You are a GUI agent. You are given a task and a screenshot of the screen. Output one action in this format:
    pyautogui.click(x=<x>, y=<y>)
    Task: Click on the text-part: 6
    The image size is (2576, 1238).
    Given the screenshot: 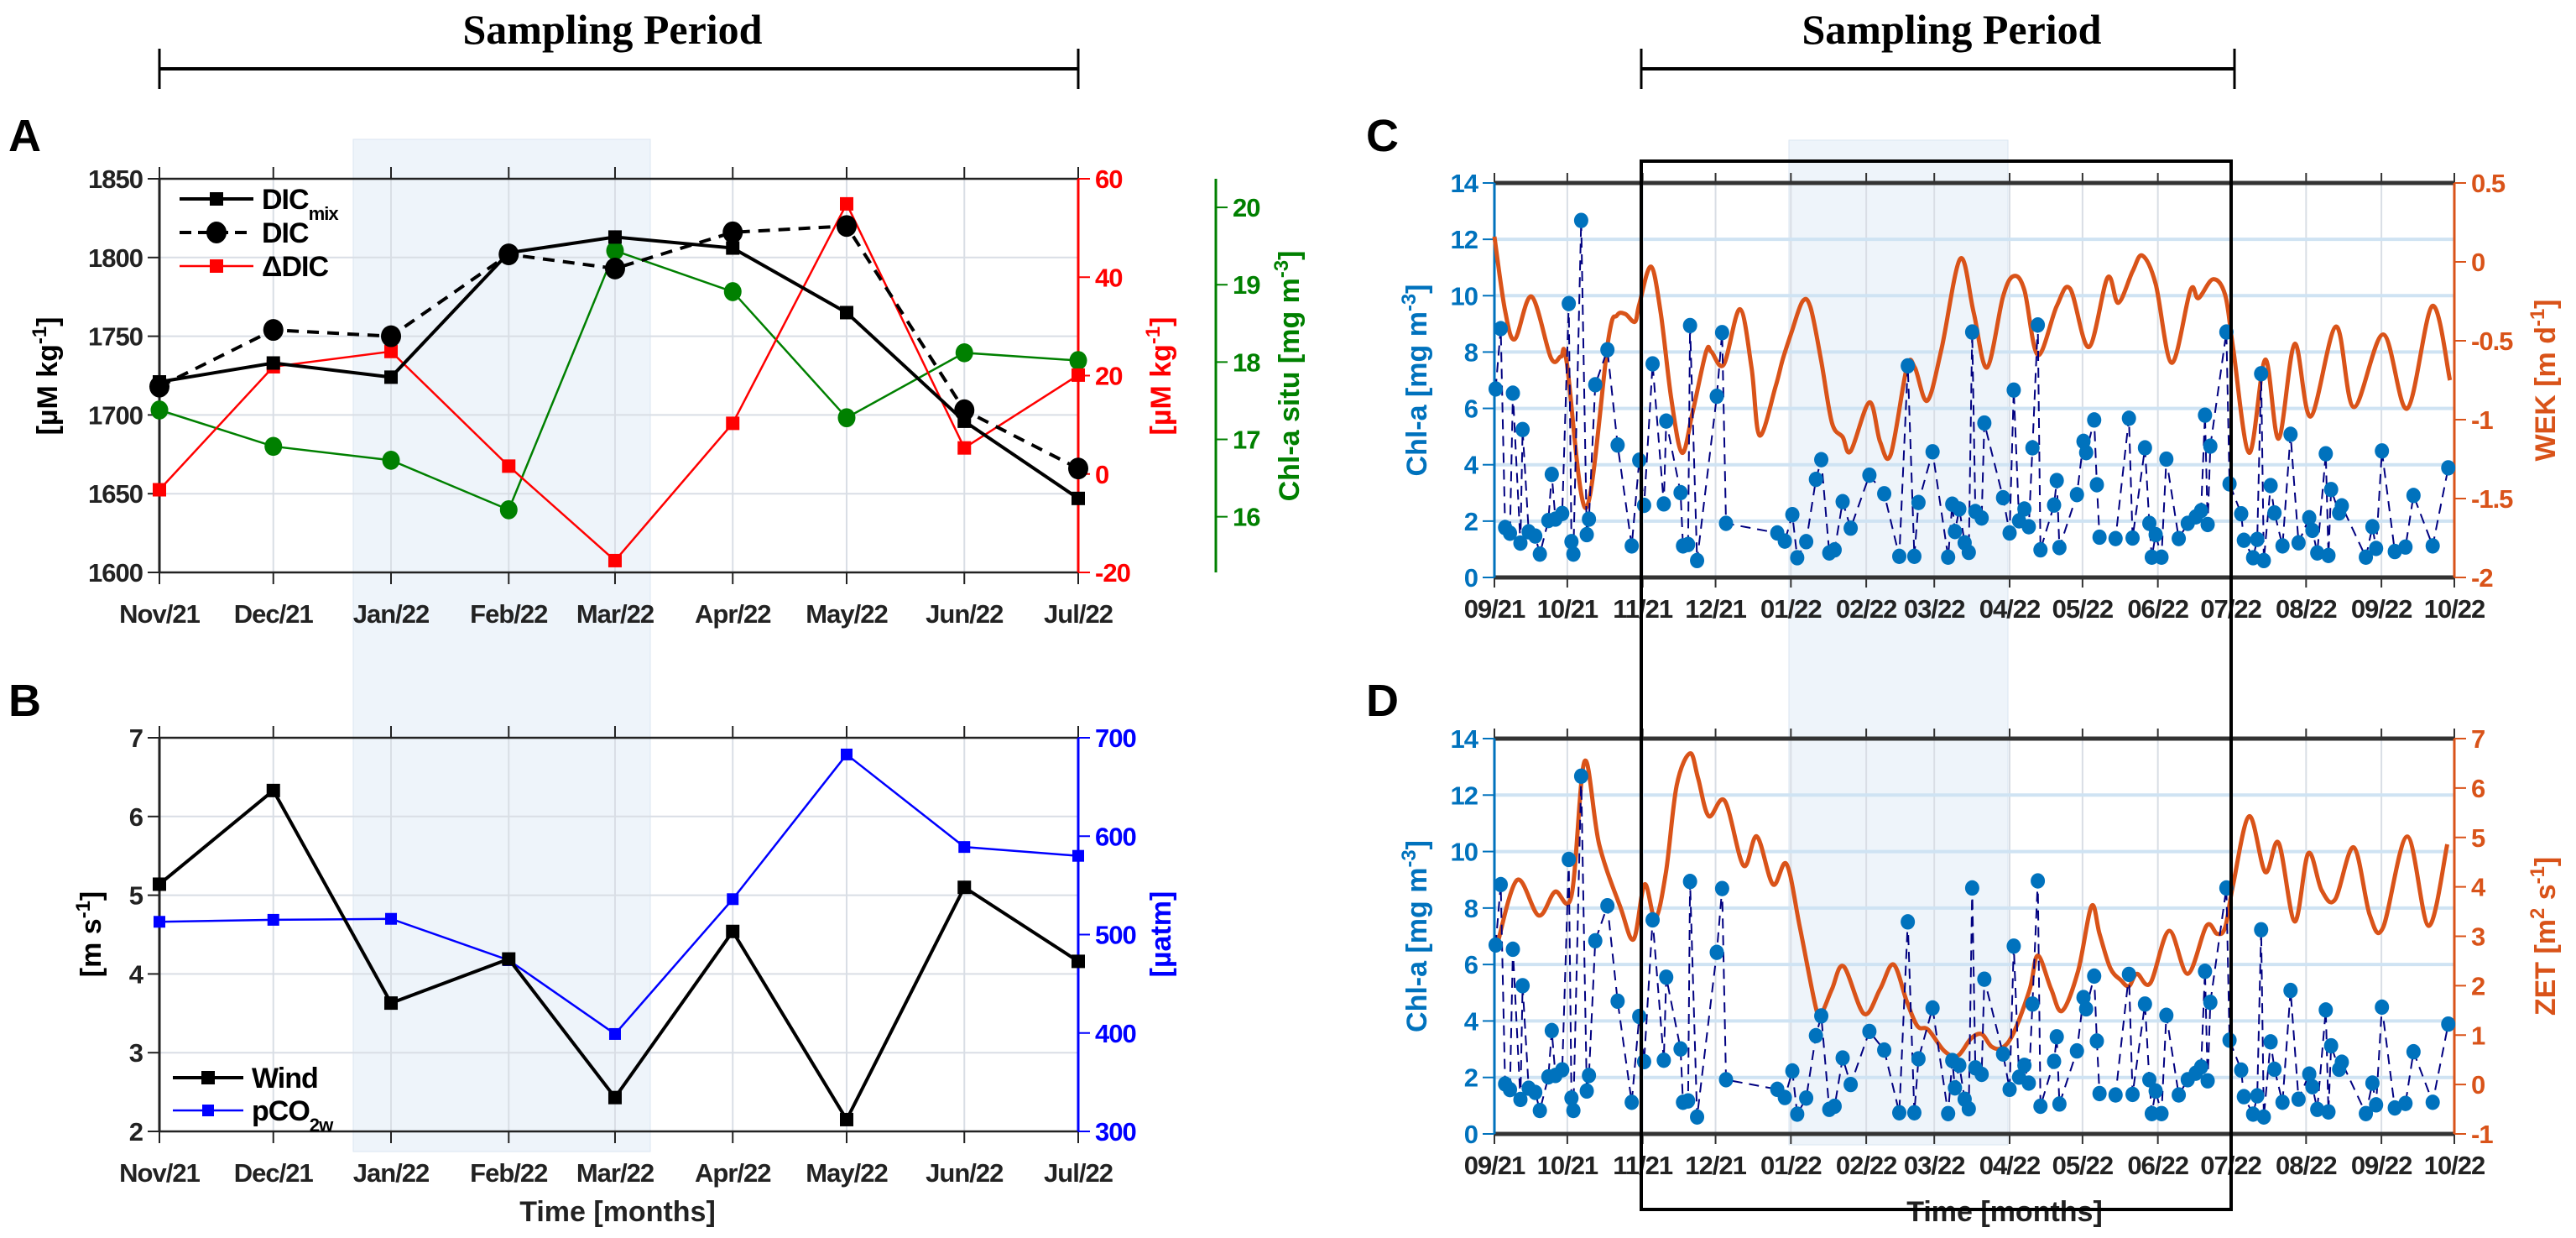 What is the action you would take?
    pyautogui.click(x=1471, y=964)
    